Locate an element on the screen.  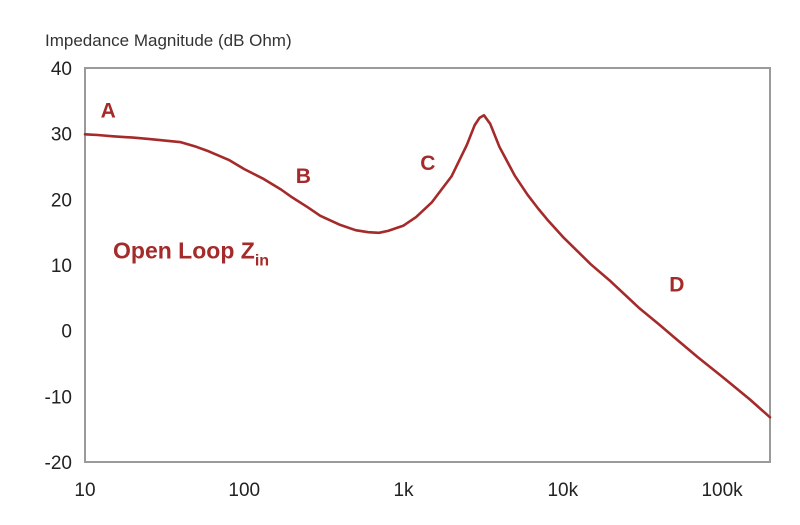
y-tick-label: -20 is located at coordinates (58, 463).